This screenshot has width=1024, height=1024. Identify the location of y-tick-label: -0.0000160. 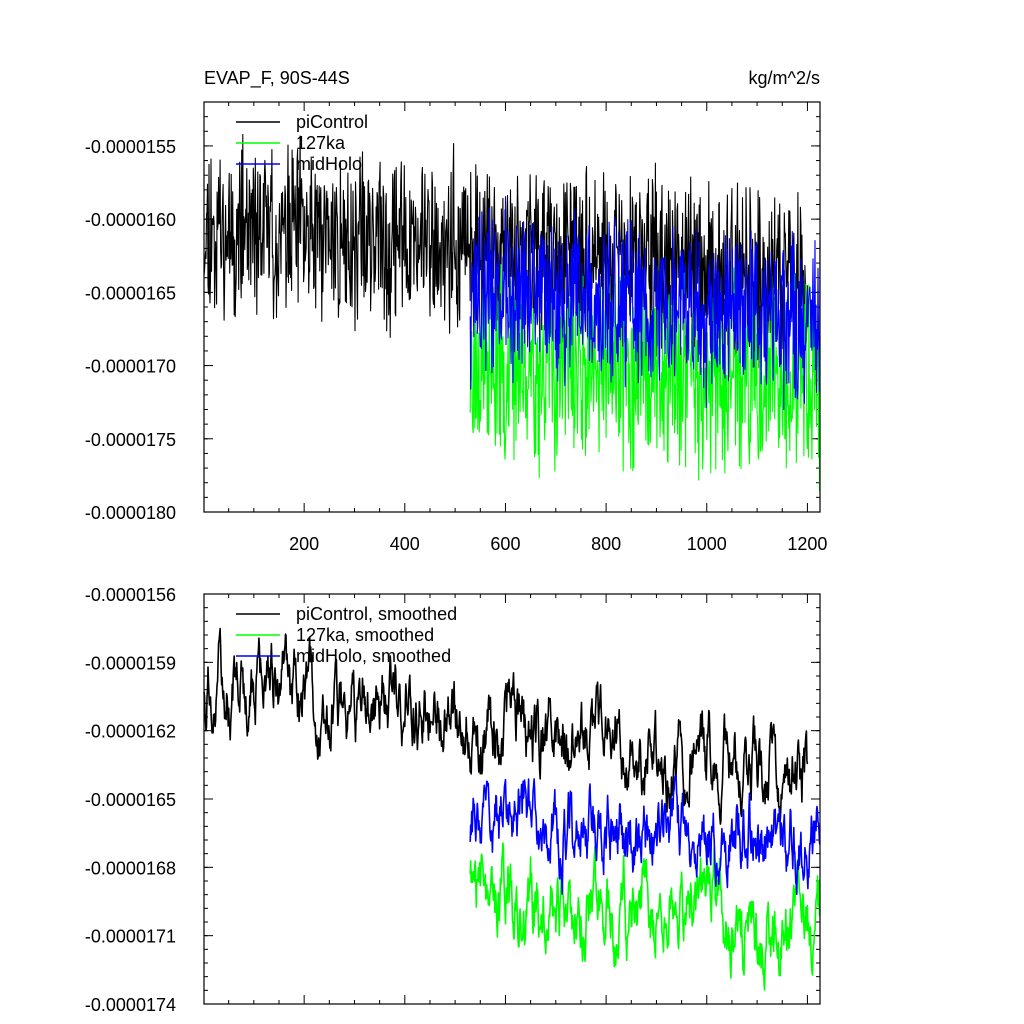
(130, 220).